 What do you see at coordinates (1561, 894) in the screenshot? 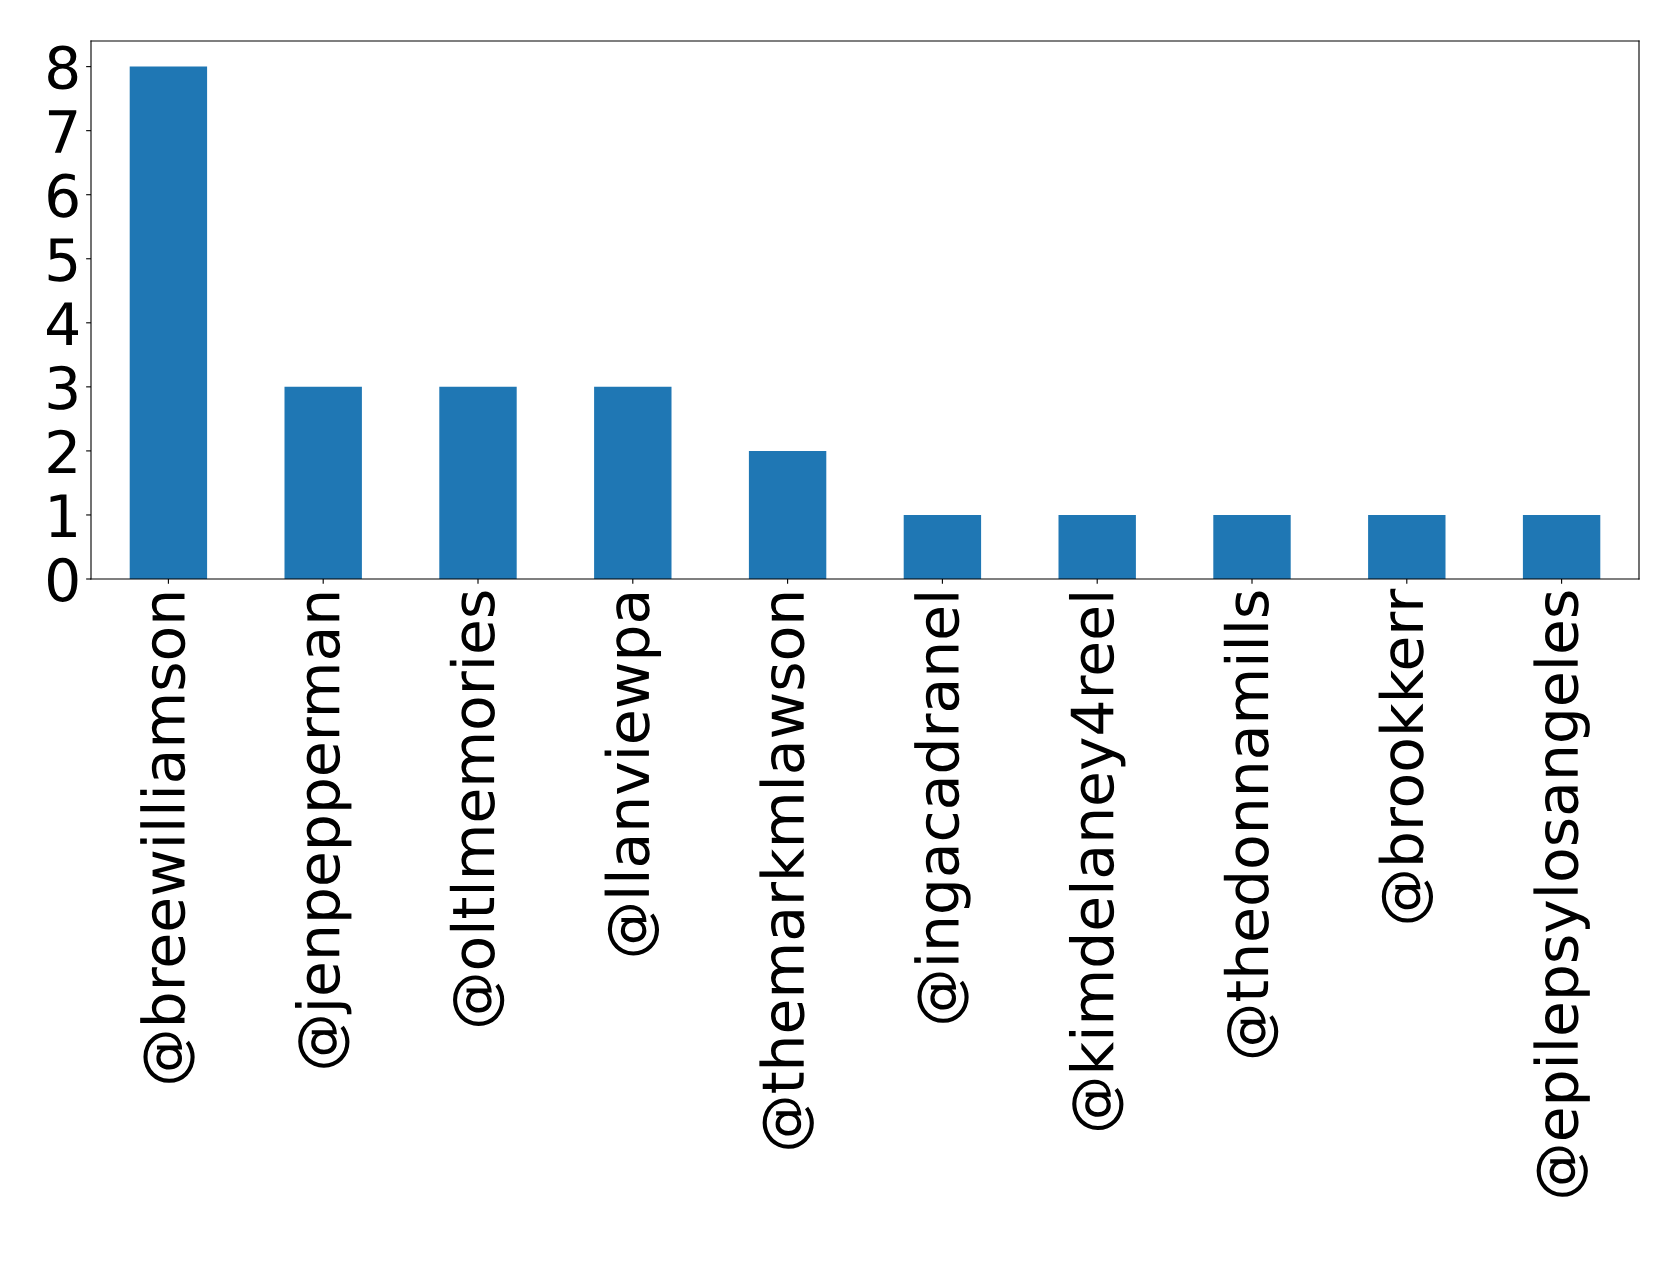
I see `x-tick-label: @epilepsylosangeles` at bounding box center [1561, 894].